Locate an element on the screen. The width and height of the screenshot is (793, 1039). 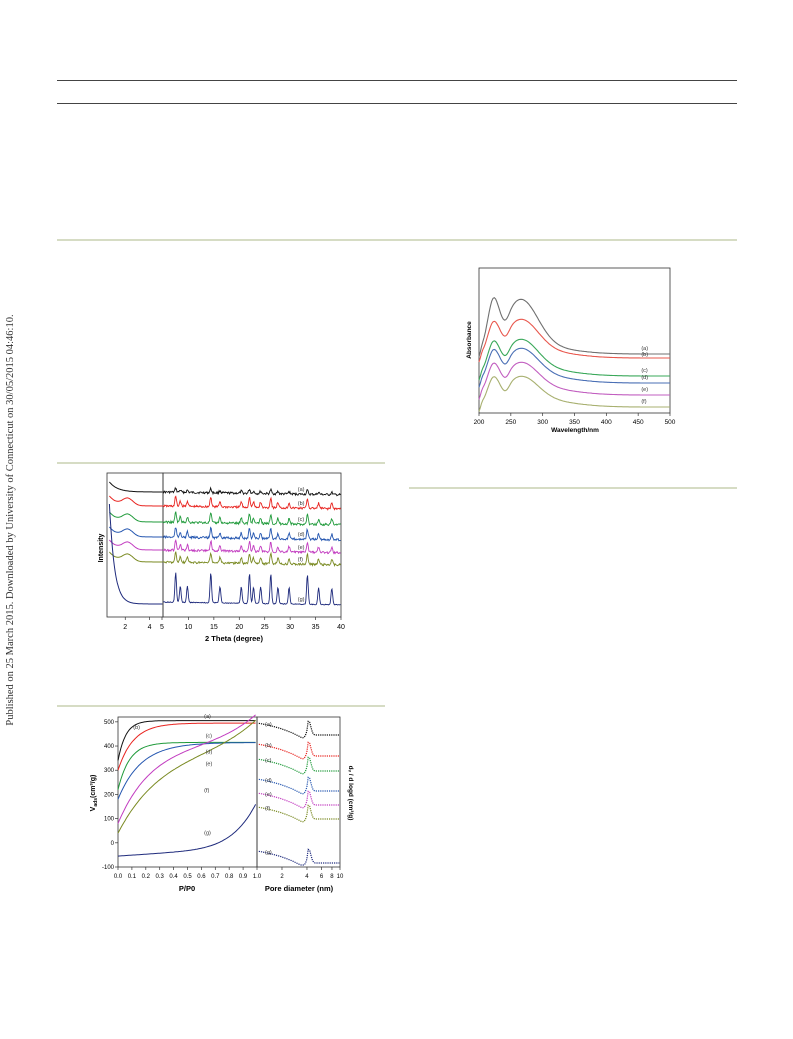
uv-caption-rule is located at coordinates (573, 488).